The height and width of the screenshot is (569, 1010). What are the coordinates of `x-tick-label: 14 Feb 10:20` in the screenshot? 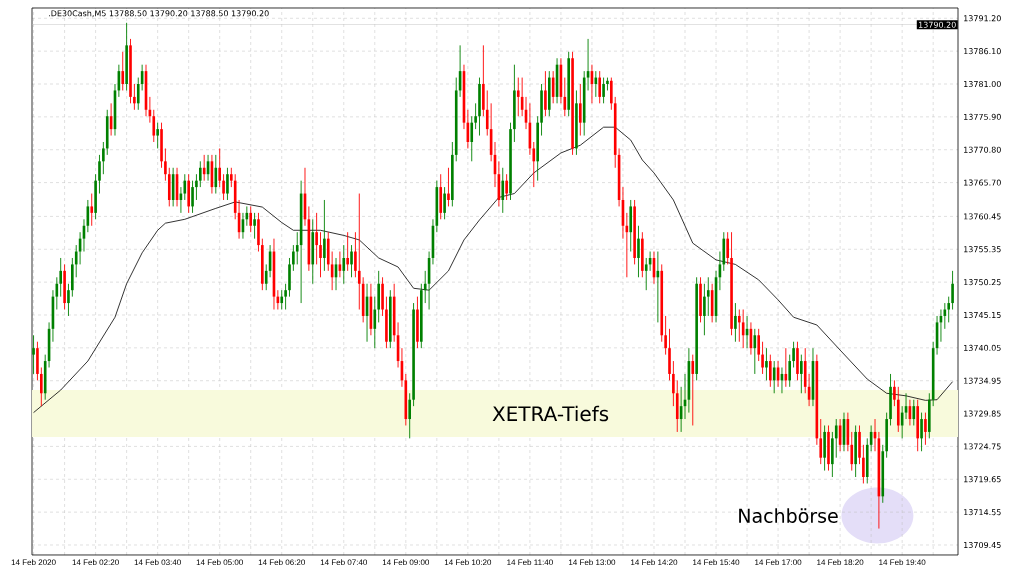 It's located at (468, 562).